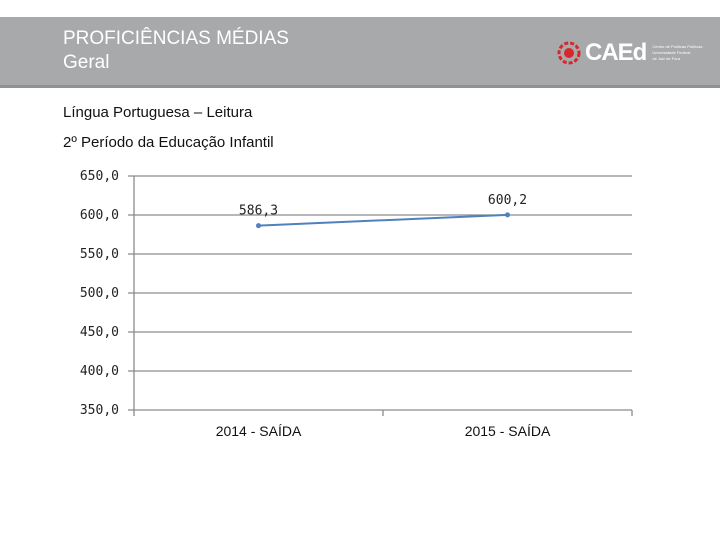 This screenshot has width=720, height=540. What do you see at coordinates (99, 371) in the screenshot?
I see `y-tick-label: 400,0` at bounding box center [99, 371].